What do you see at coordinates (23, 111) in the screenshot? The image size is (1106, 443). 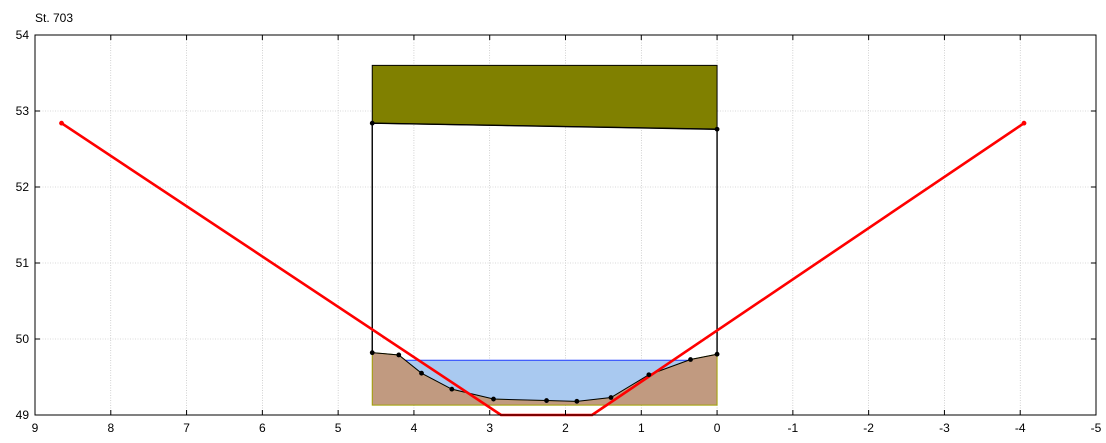 I see `y-tick-label: 53` at bounding box center [23, 111].